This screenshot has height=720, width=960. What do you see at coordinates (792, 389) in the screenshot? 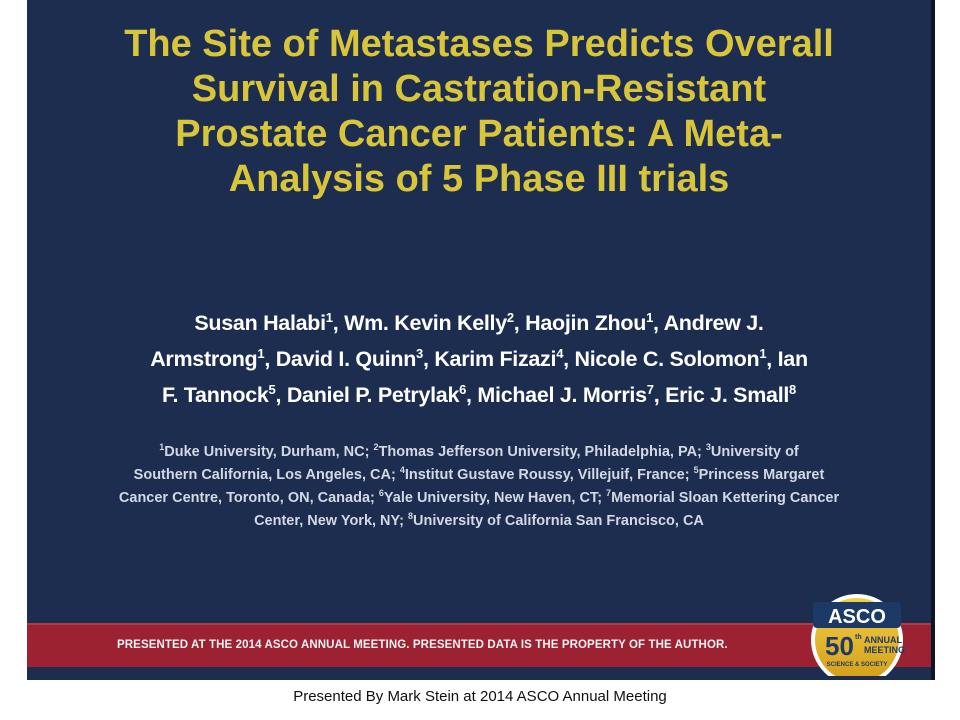
I see `author-affil-number: 8` at bounding box center [792, 389].